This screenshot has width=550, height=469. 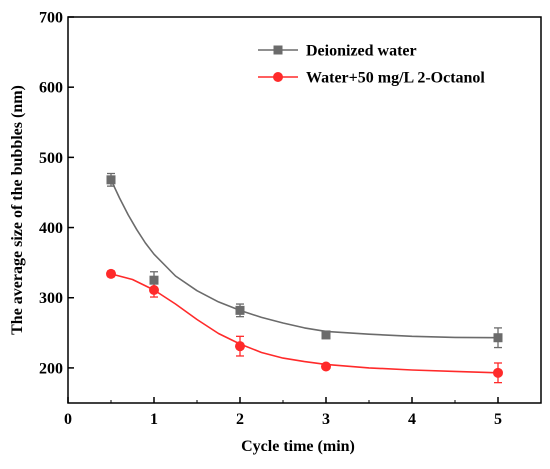 What do you see at coordinates (51, 18) in the screenshot?
I see `y-tick-label: 700` at bounding box center [51, 18].